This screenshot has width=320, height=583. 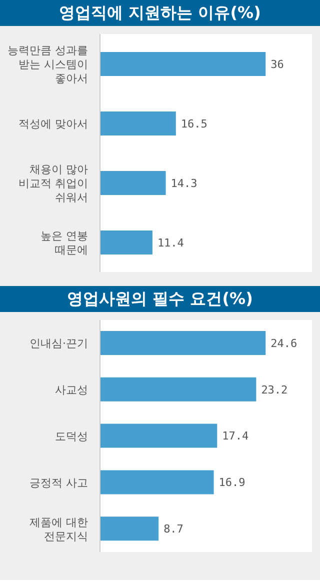 What do you see at coordinates (71, 436) in the screenshot?
I see `y-tick-label: 도덕성` at bounding box center [71, 436].